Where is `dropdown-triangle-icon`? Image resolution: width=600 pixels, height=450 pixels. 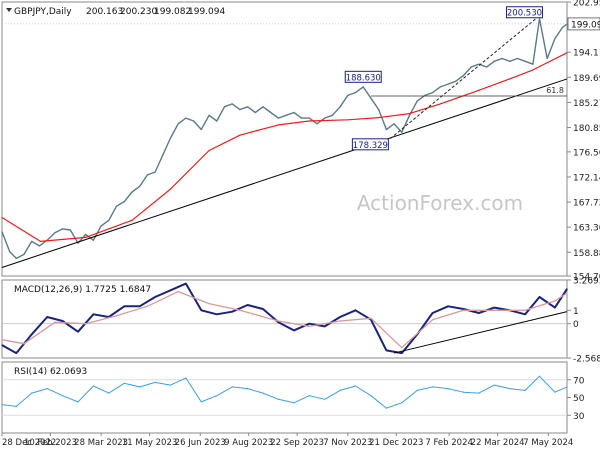
dropdown-triangle-icon is located at coordinates (9, 10).